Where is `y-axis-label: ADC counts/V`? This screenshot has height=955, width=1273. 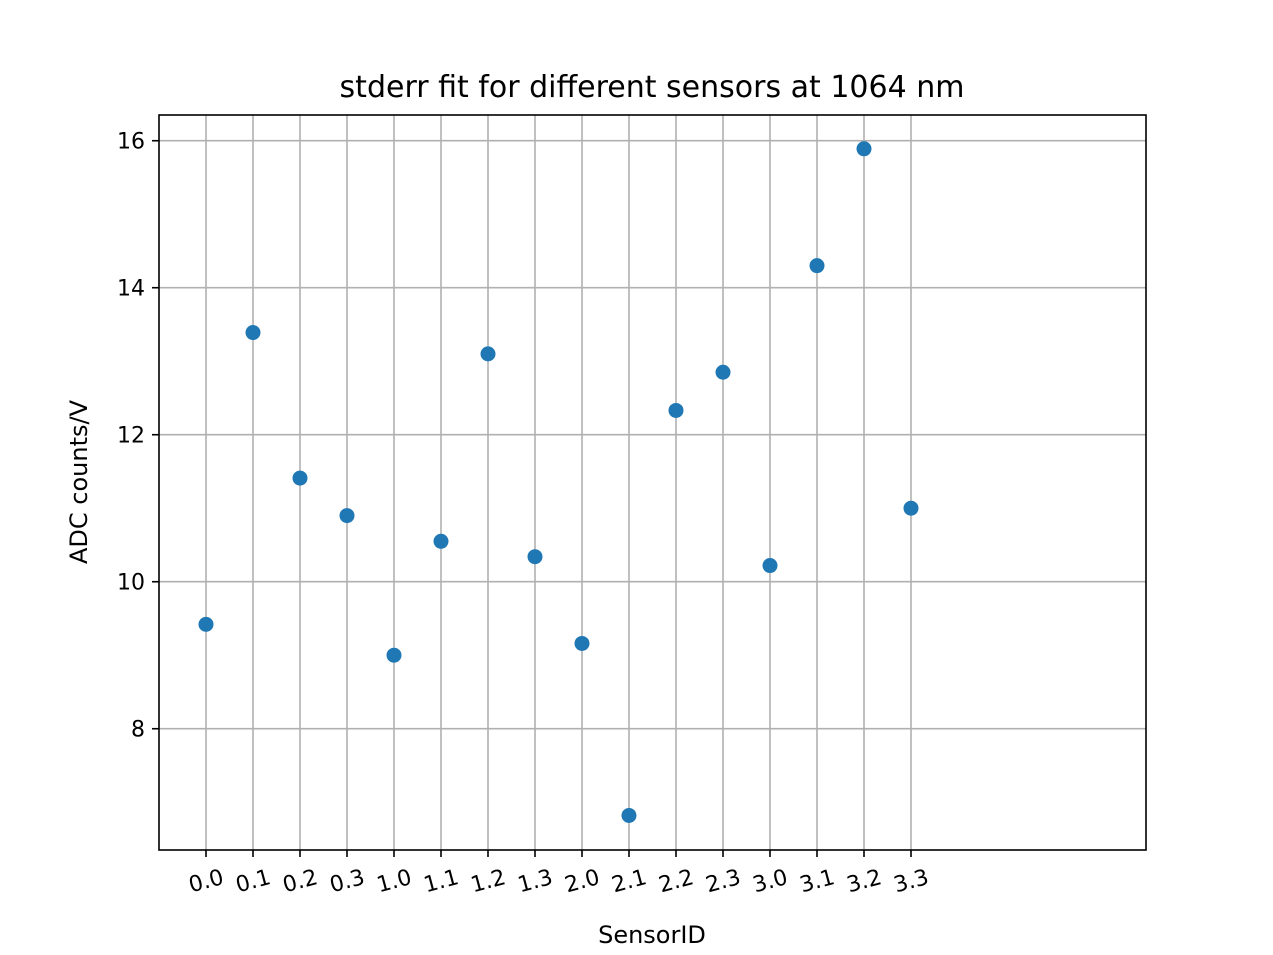 y-axis-label: ADC counts/V is located at coordinates (79, 481).